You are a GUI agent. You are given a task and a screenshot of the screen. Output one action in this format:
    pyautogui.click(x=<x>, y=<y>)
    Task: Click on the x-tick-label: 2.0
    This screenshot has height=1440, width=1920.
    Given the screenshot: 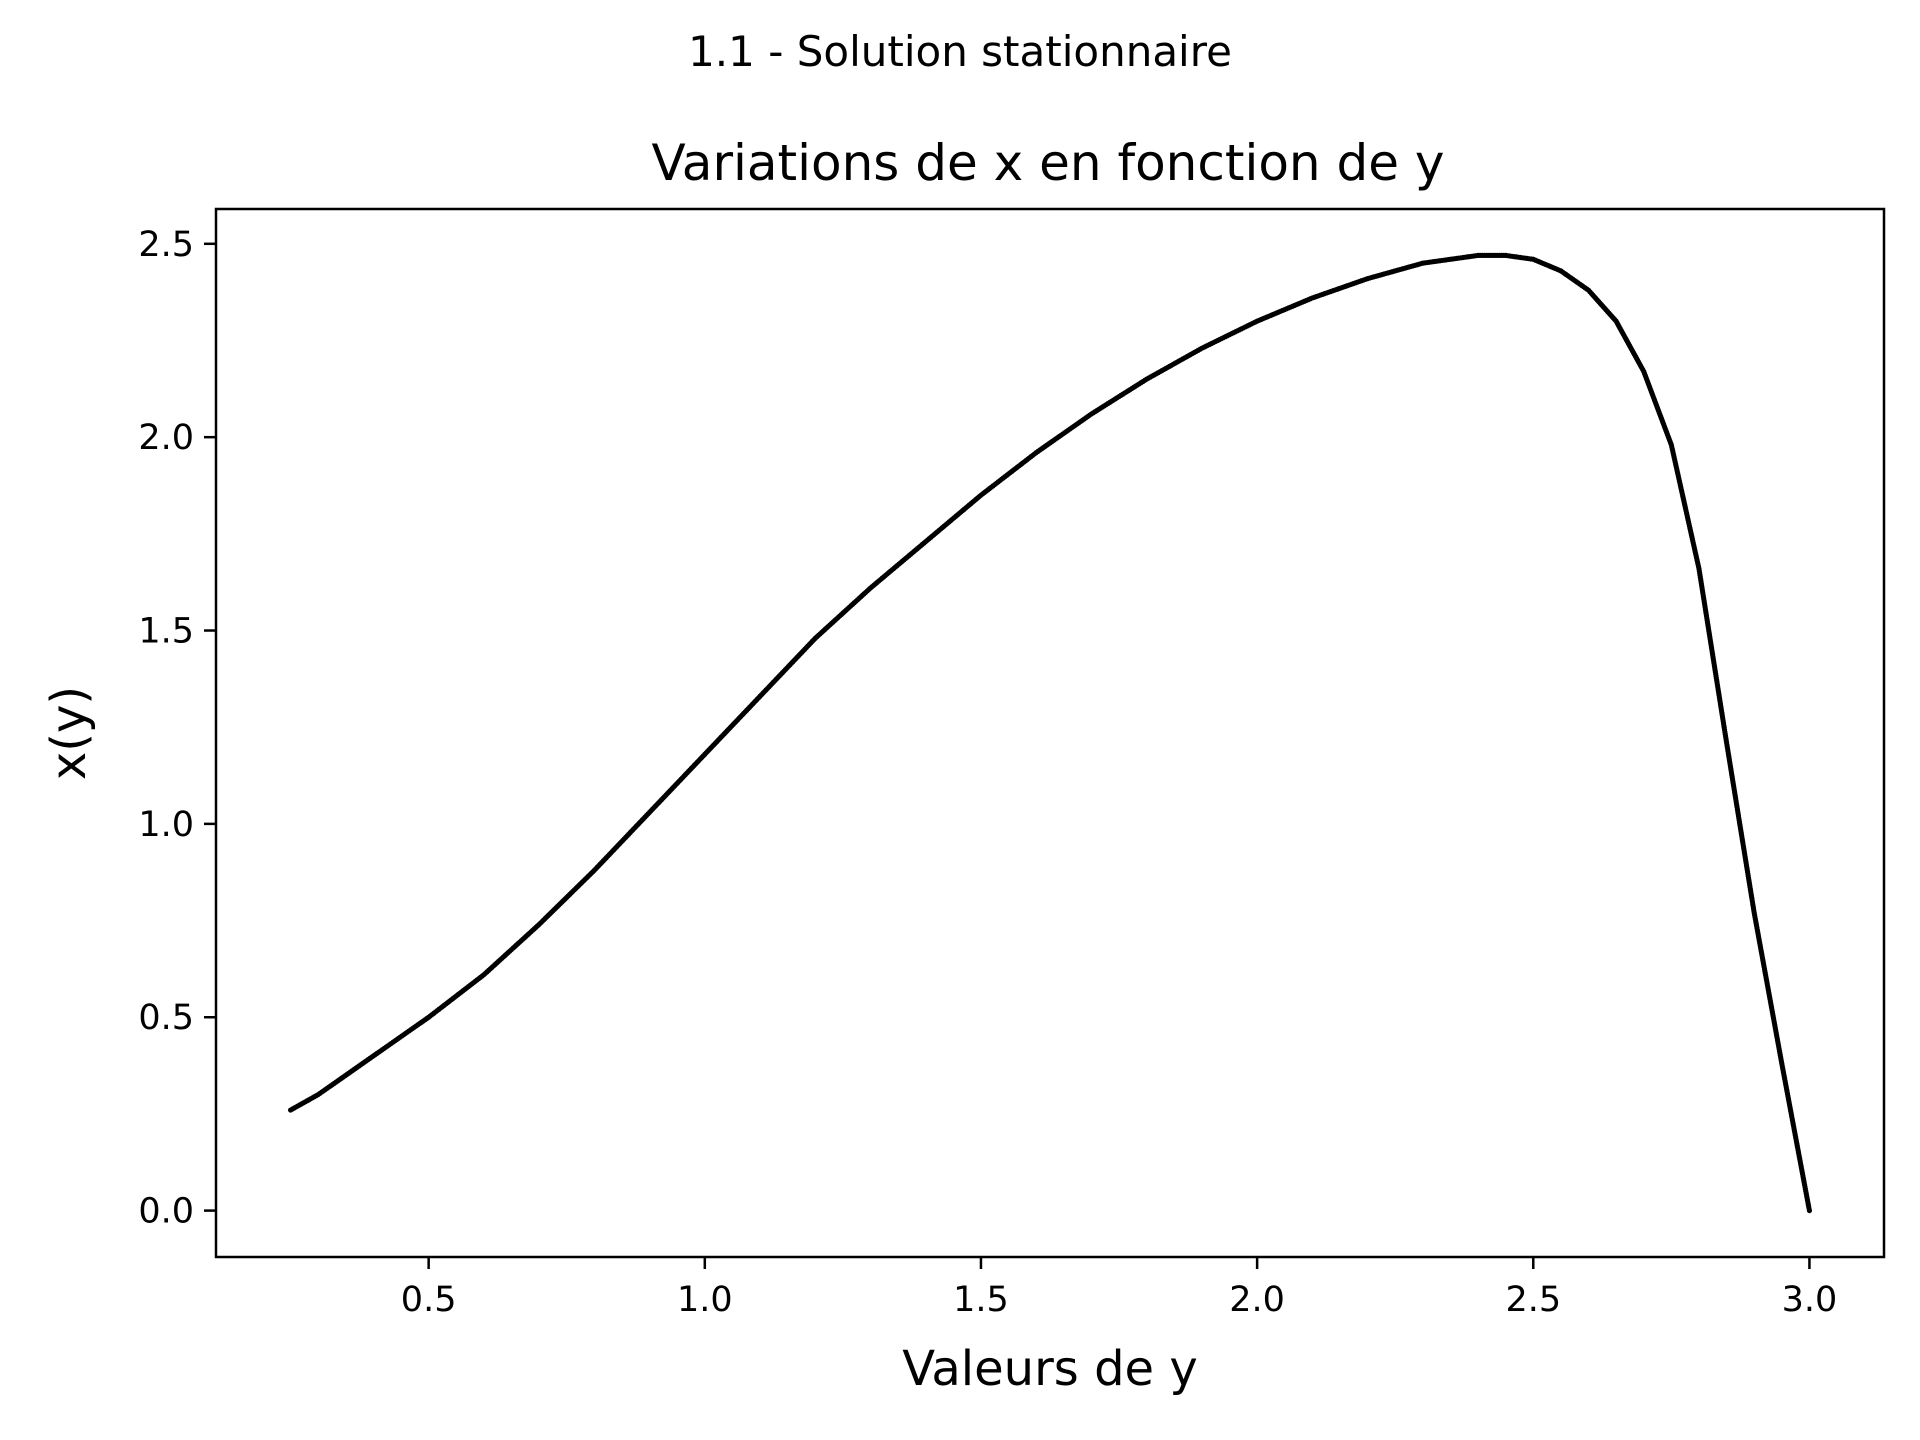 What is the action you would take?
    pyautogui.click(x=1257, y=1300)
    